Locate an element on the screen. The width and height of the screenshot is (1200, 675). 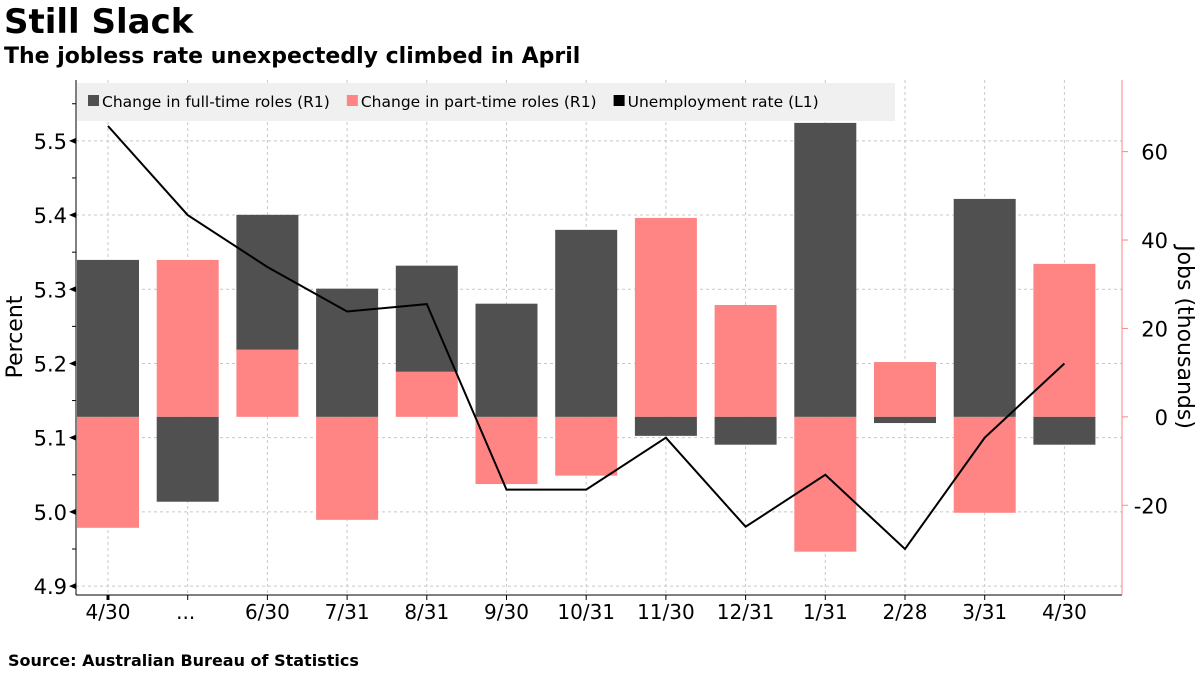
x-tick-label: 1/31 is located at coordinates (825, 612).